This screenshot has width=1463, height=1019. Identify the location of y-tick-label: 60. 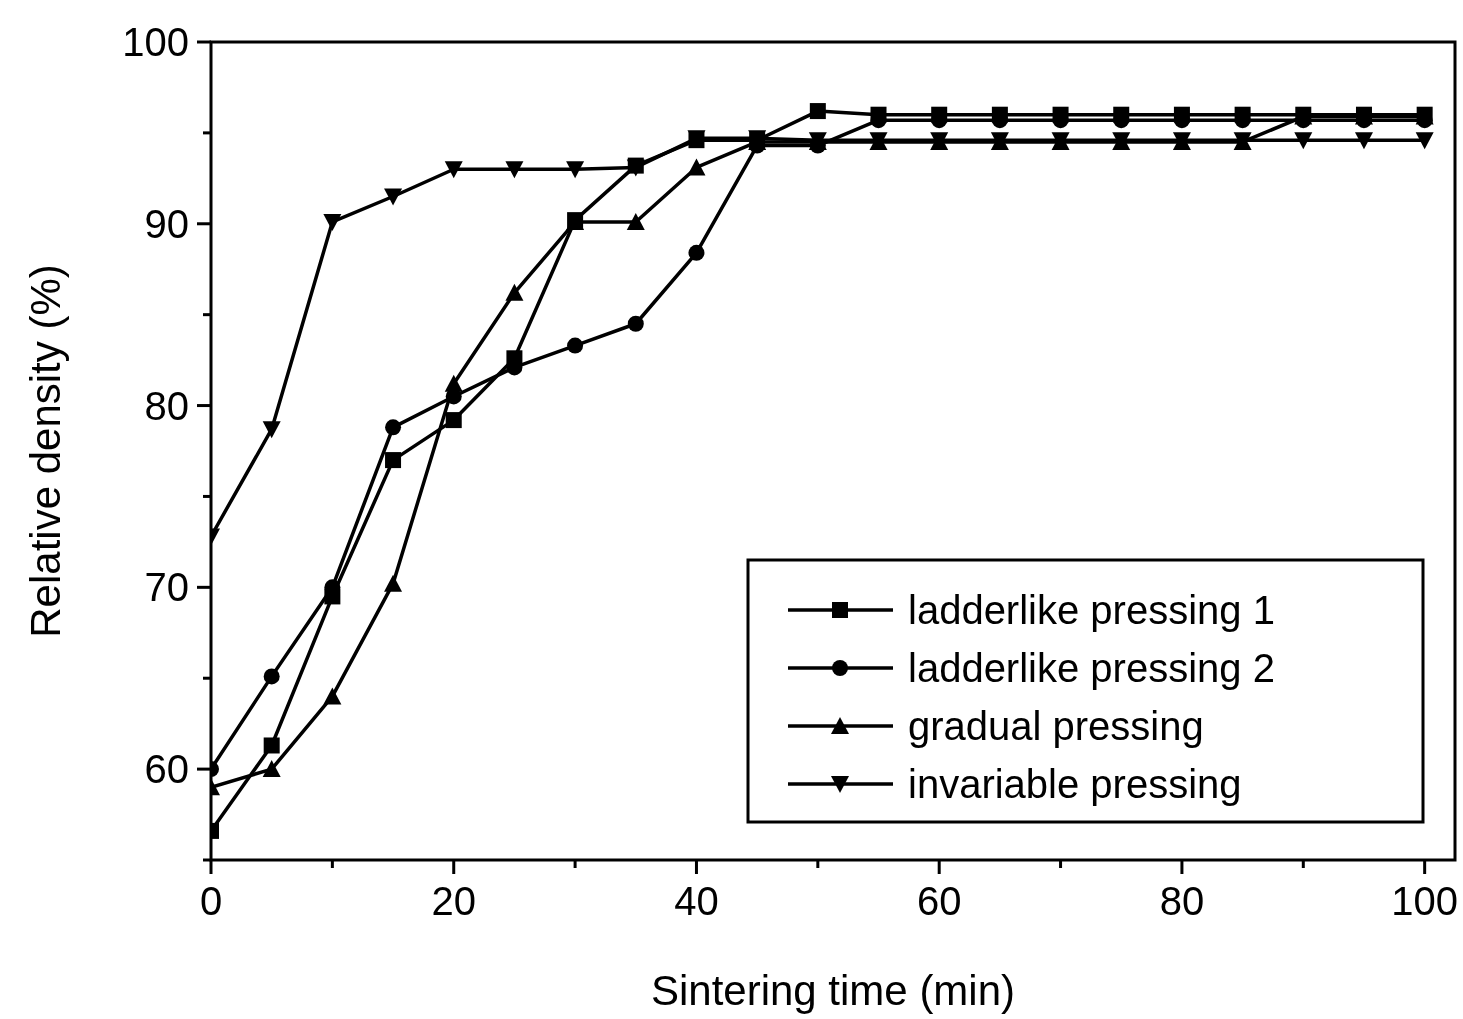
(166, 769).